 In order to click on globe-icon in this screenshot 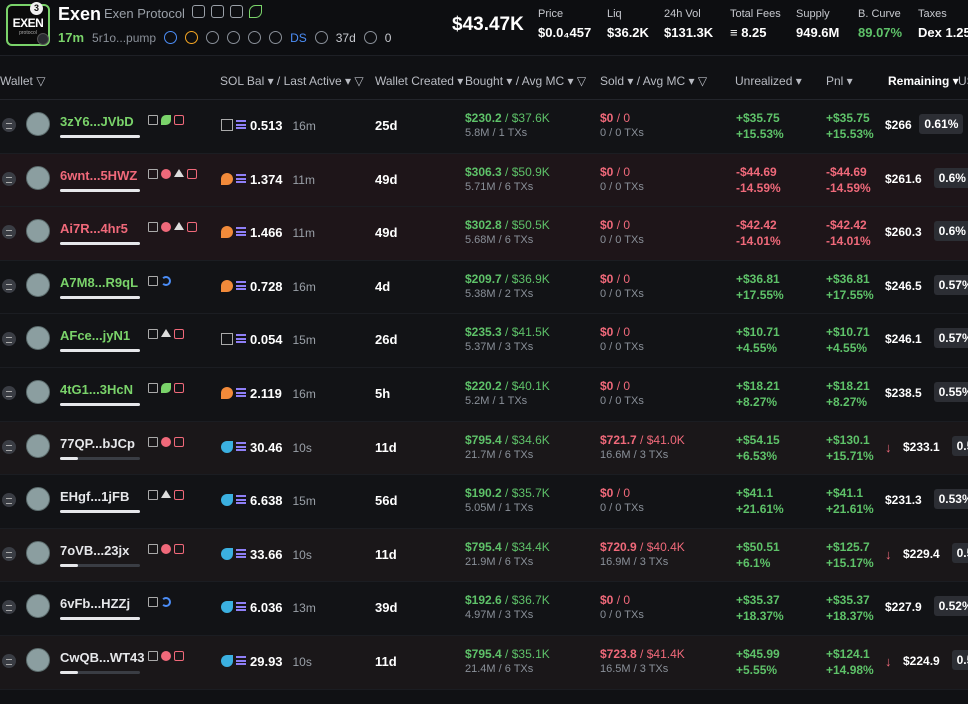, I will do `click(213, 37)`.